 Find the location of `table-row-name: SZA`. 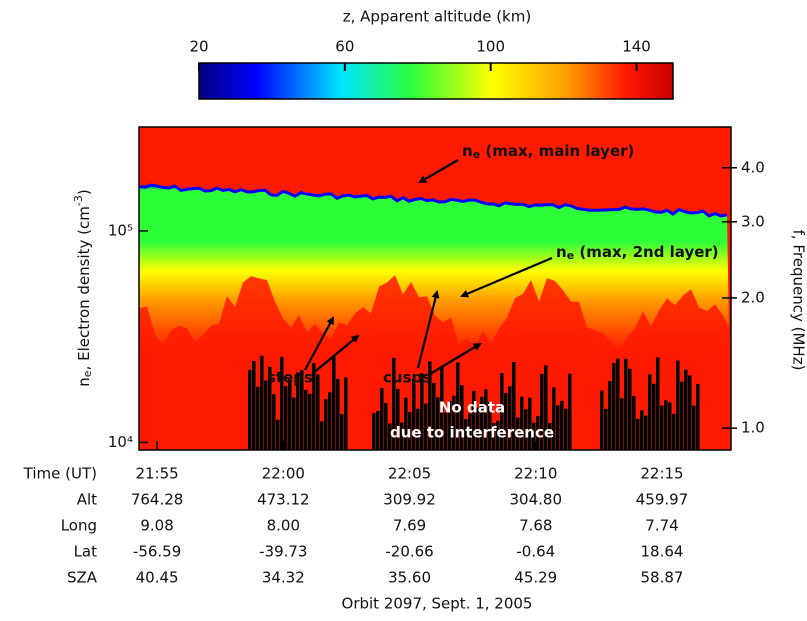

table-row-name: SZA is located at coordinates (82, 578).